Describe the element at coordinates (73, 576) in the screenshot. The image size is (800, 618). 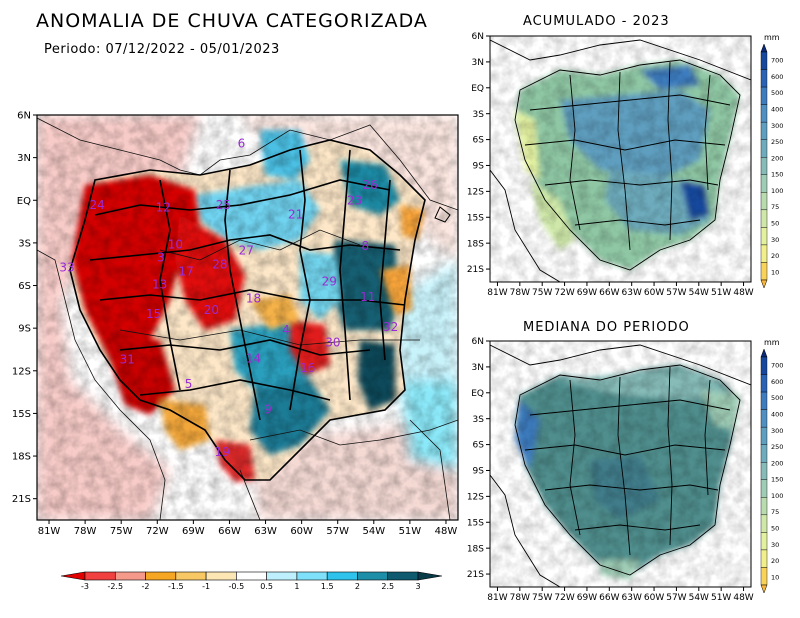
I see `colorbar-min-triangle` at that location.